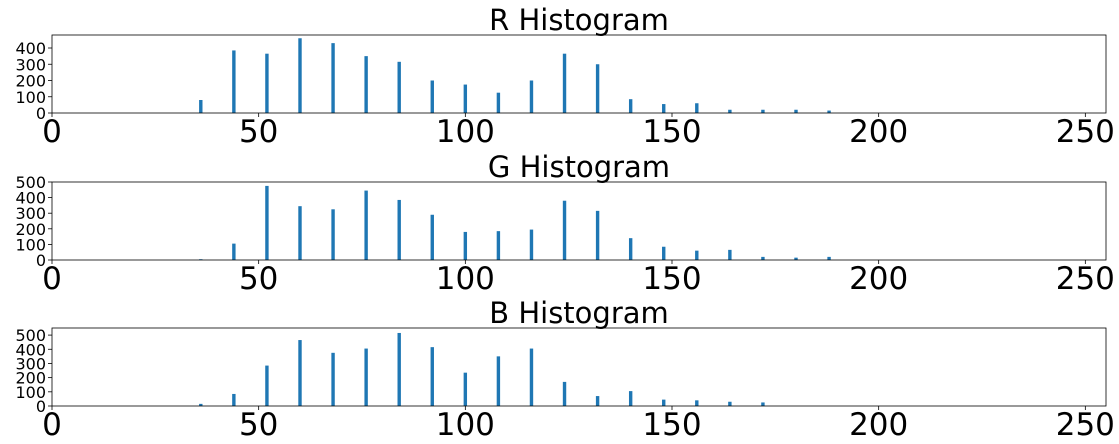 This screenshot has height=444, width=1119. Describe the element at coordinates (579, 167) in the screenshot. I see `chart-title: G Histogram` at that location.